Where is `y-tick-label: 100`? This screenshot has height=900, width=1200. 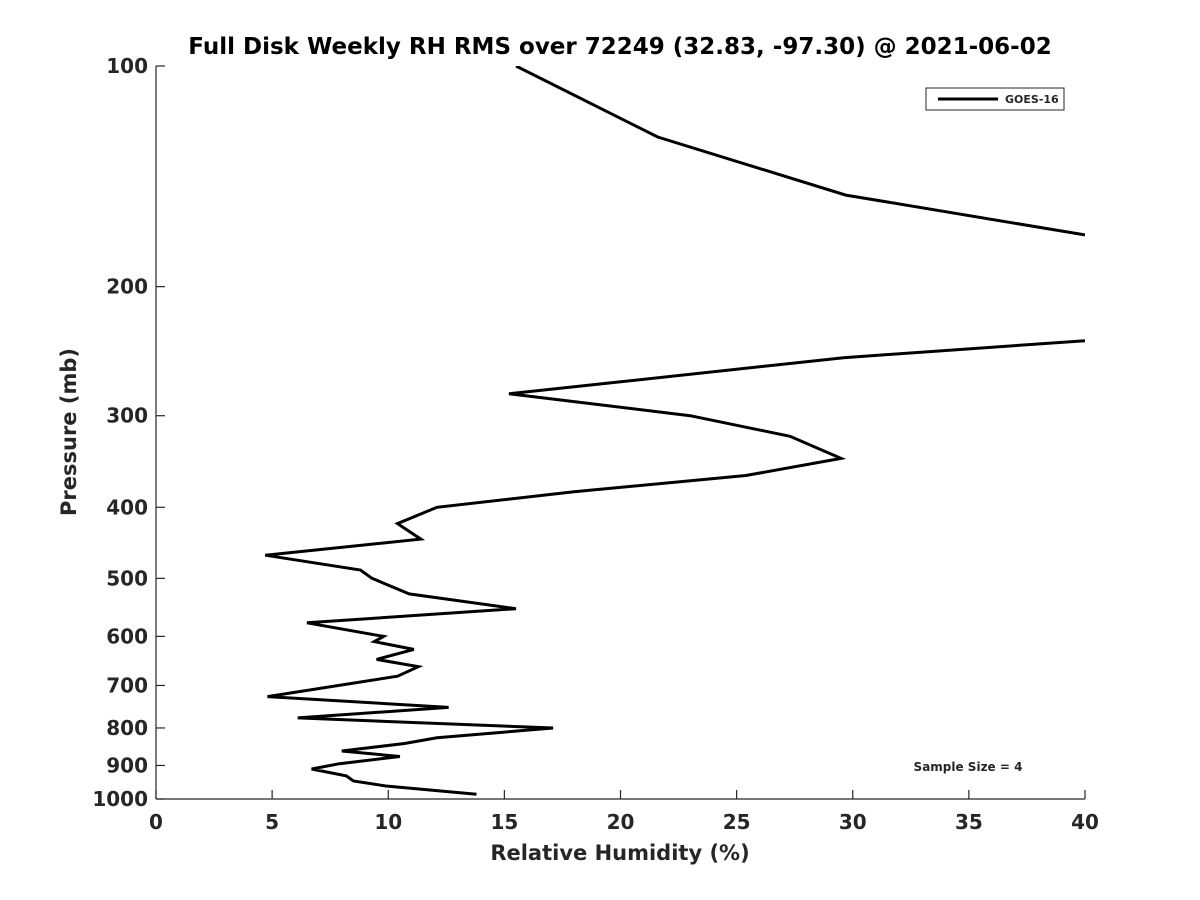
y-tick-label: 100 is located at coordinates (127, 66).